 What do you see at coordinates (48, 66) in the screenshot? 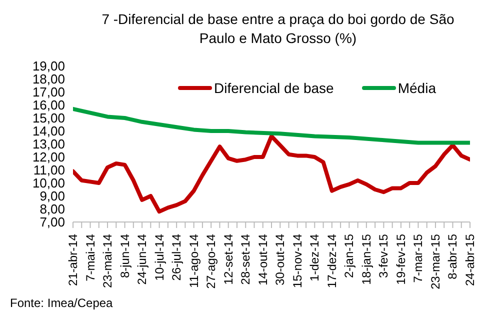
I see `y-tick-label: 19,00` at bounding box center [48, 66].